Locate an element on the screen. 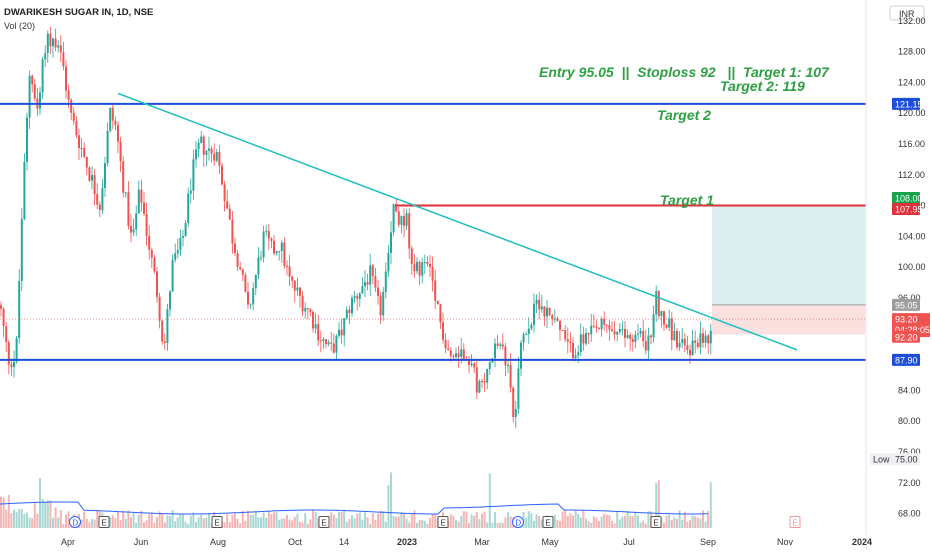  time-axis: Apr Jun Aug Oct 14 2023 Mar May Jul Sep Nov 2024 is located at coordinates (436, 542).